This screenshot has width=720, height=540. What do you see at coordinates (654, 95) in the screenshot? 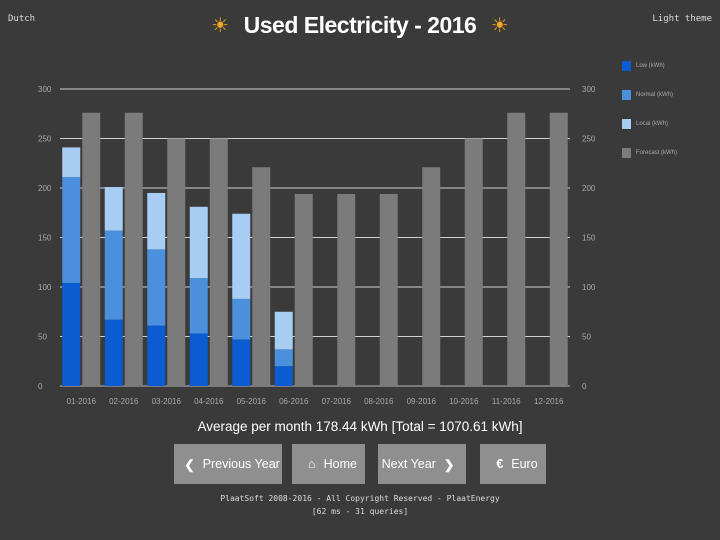
I see `legend-label: Normal (kWh)` at bounding box center [654, 95].